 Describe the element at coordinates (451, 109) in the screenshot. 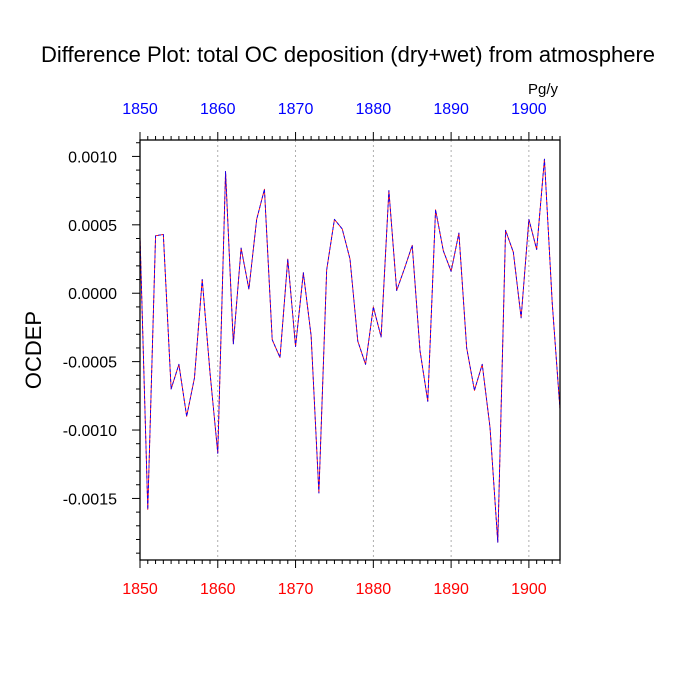

I see `x-tick-label-top: 1890` at that location.